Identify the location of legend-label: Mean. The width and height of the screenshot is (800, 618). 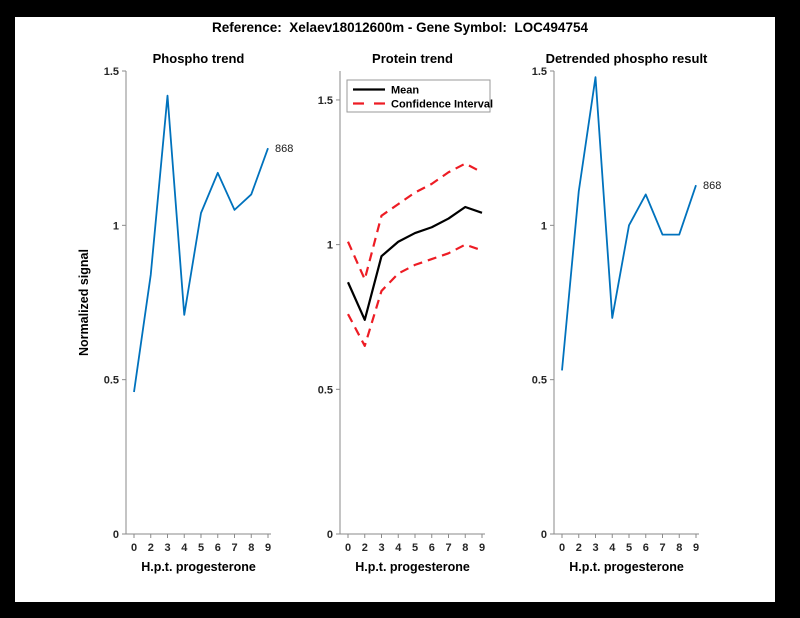
(405, 91).